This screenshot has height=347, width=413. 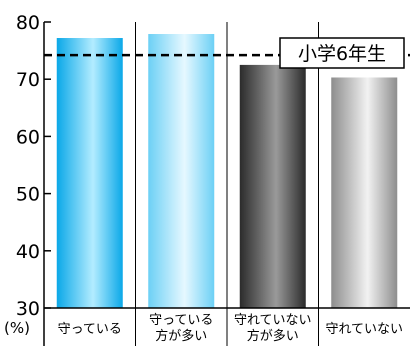 What do you see at coordinates (28, 252) in the screenshot?
I see `y-tick-label: 40` at bounding box center [28, 252].